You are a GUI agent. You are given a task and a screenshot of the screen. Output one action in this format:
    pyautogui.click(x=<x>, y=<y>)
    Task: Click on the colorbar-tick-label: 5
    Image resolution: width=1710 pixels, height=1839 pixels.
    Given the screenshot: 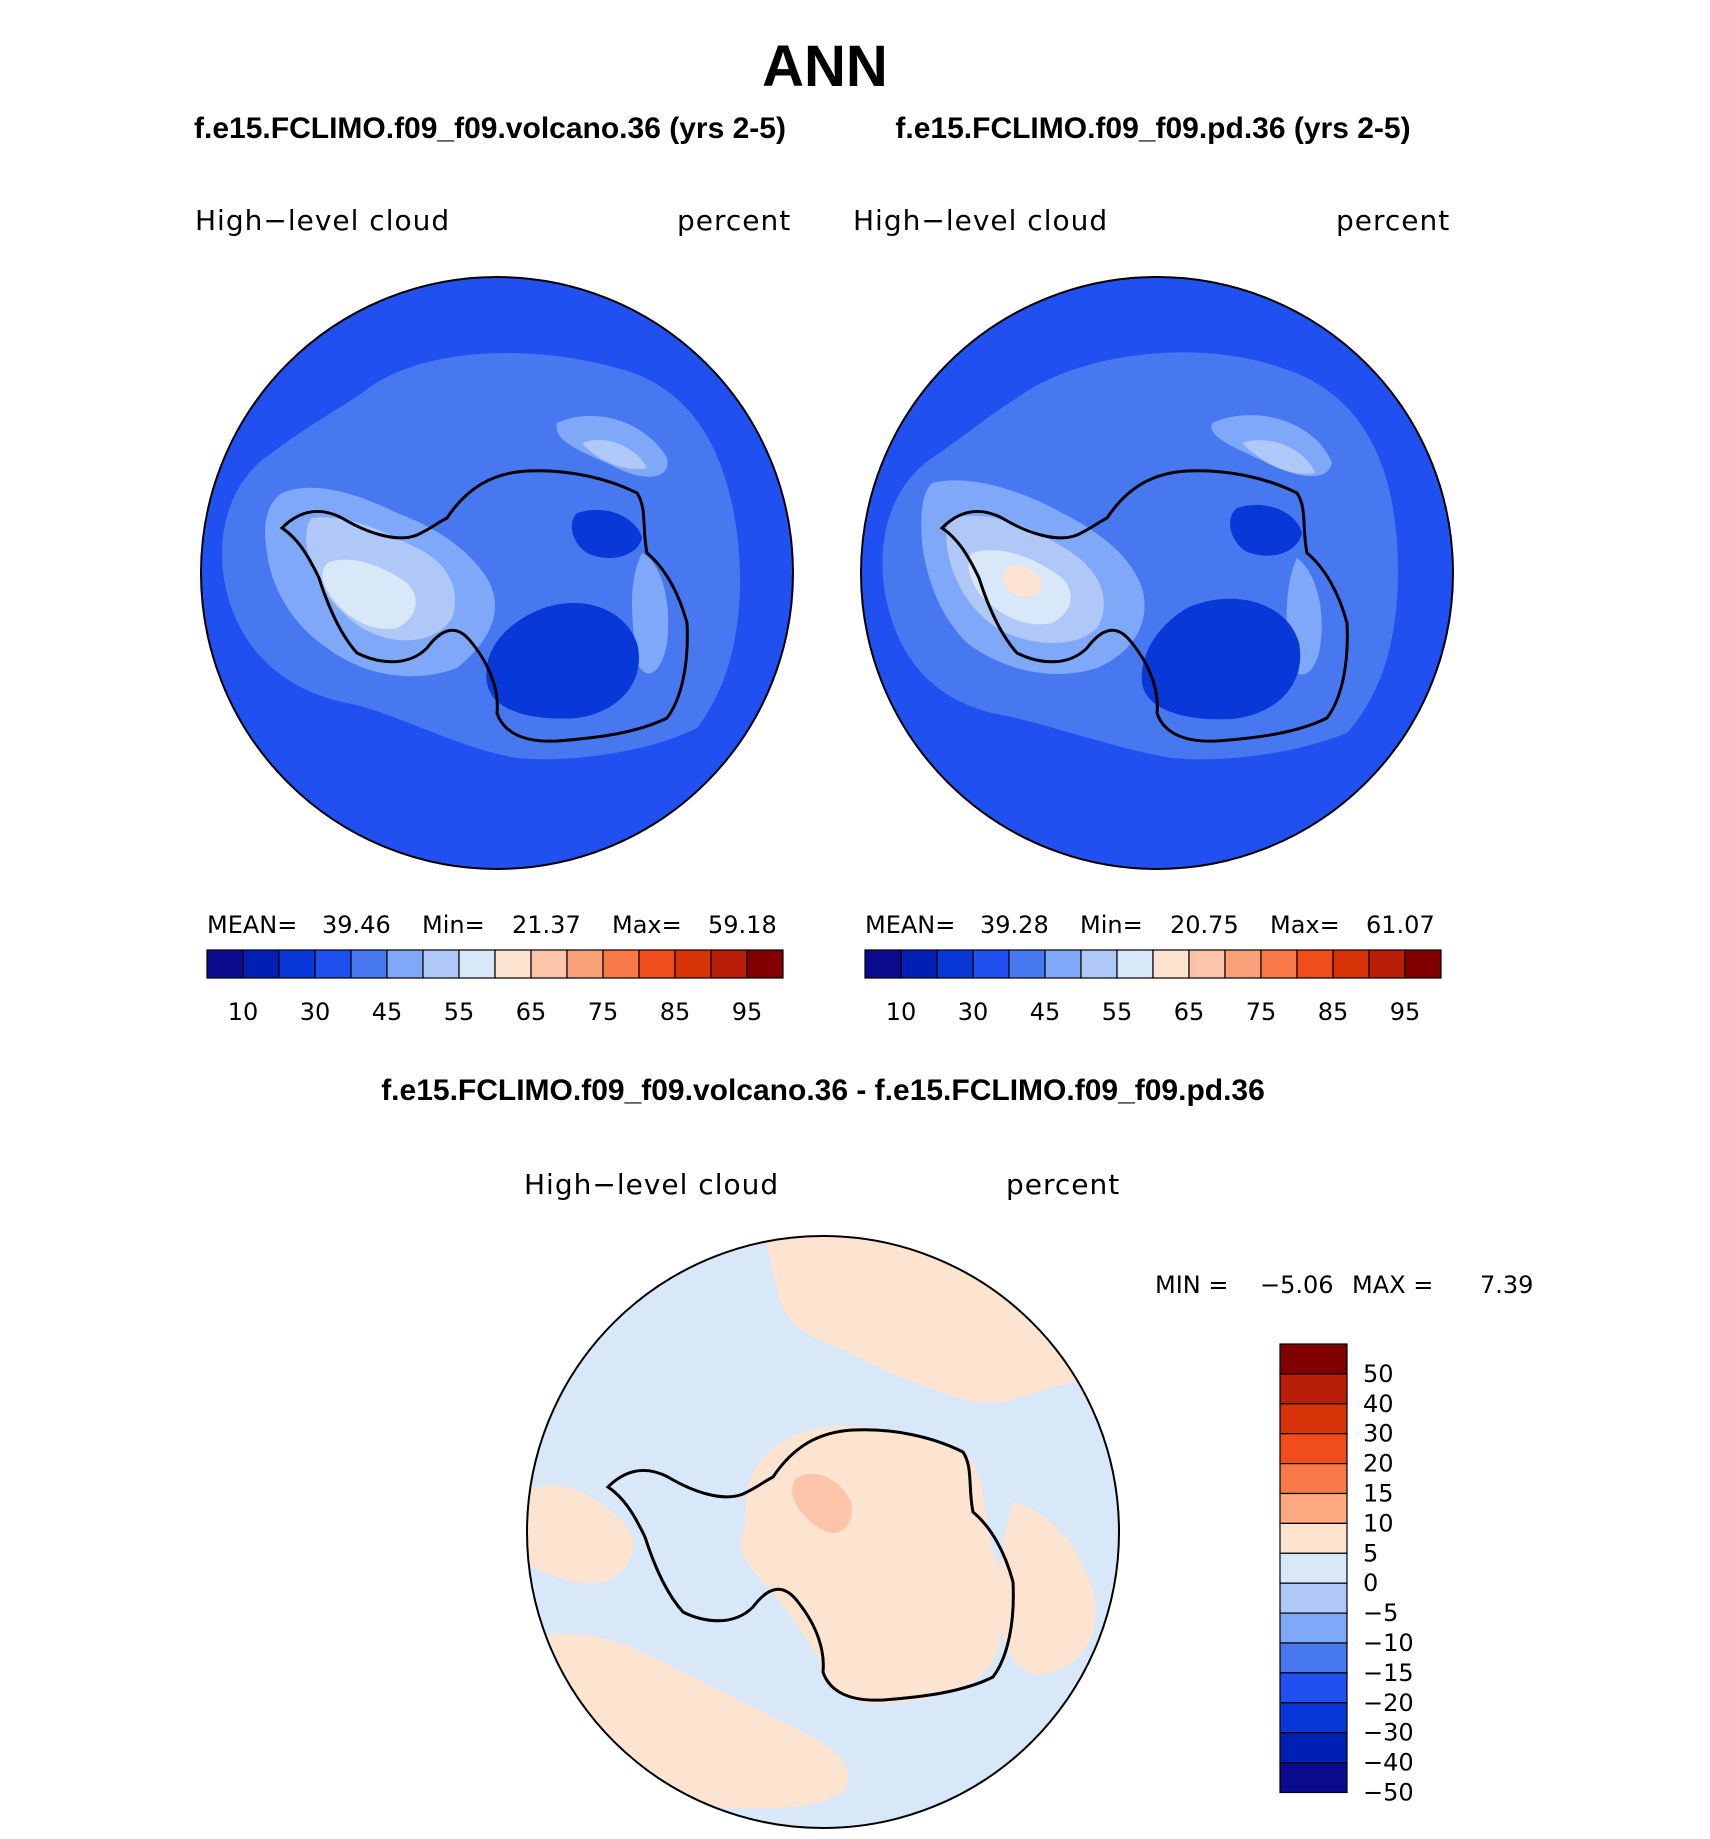 What is the action you would take?
    pyautogui.click(x=1370, y=1553)
    